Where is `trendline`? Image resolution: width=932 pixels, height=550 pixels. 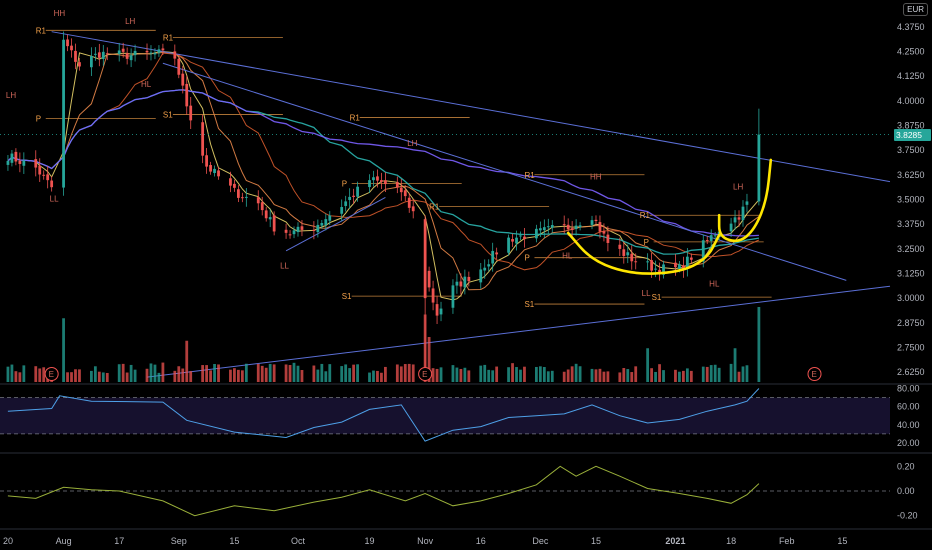
trendline is located at coordinates (518, 331).